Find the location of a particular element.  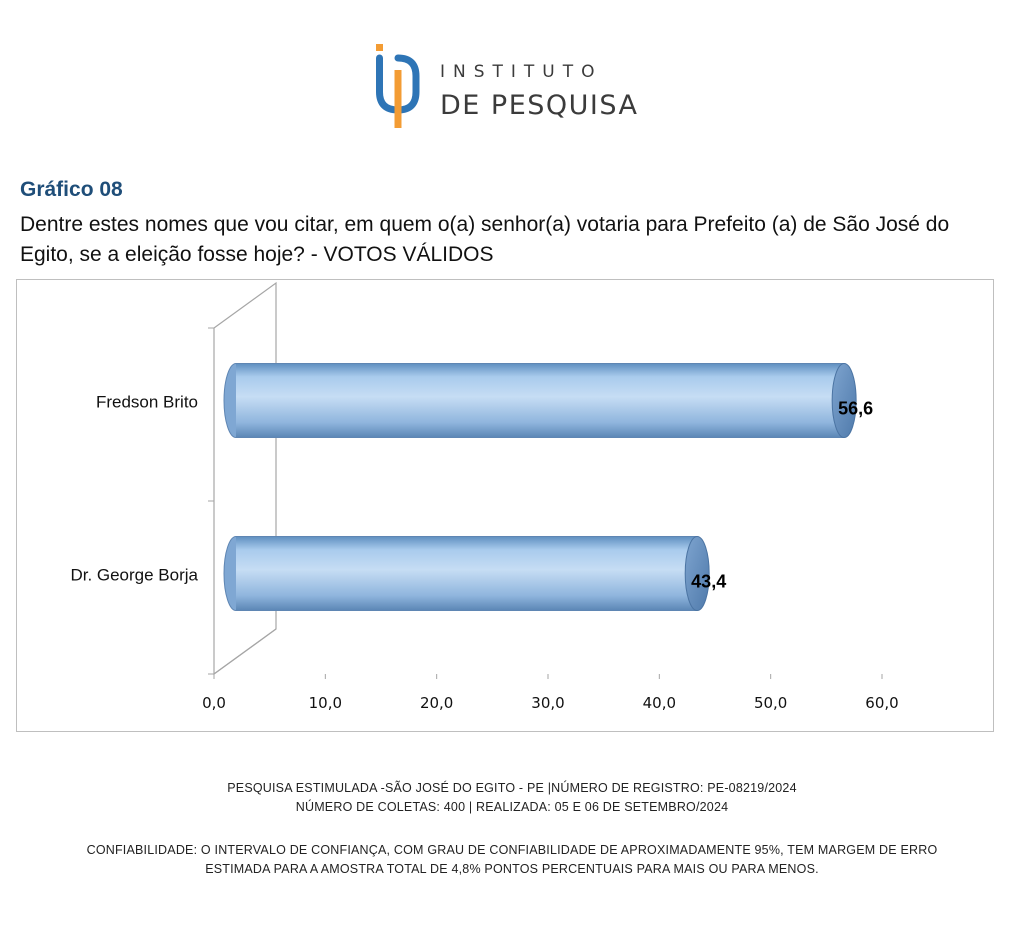

x-tick-label: 20,0 is located at coordinates (436, 703).